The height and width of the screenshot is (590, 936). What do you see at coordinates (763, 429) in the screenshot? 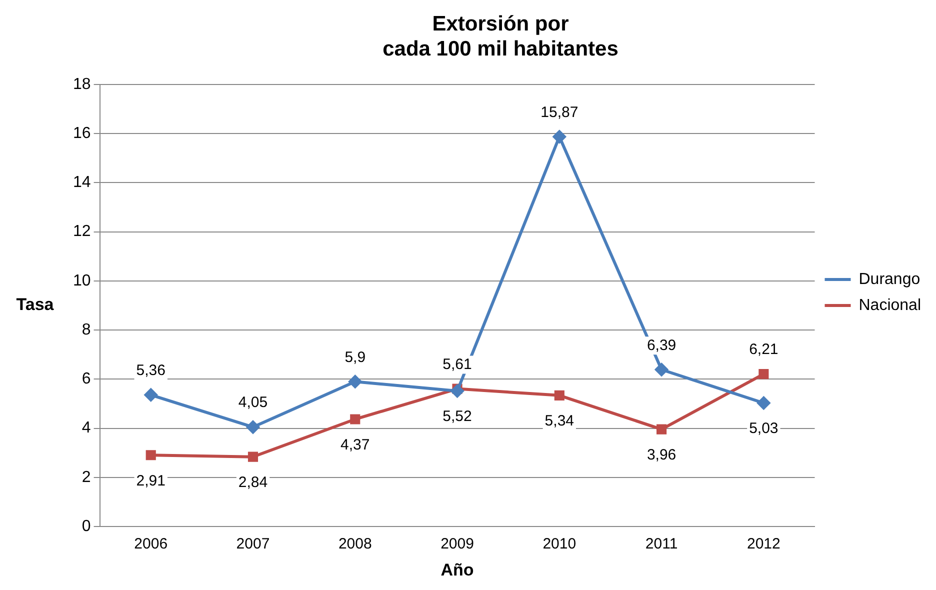
I see `data-label: 5,03` at bounding box center [763, 429].